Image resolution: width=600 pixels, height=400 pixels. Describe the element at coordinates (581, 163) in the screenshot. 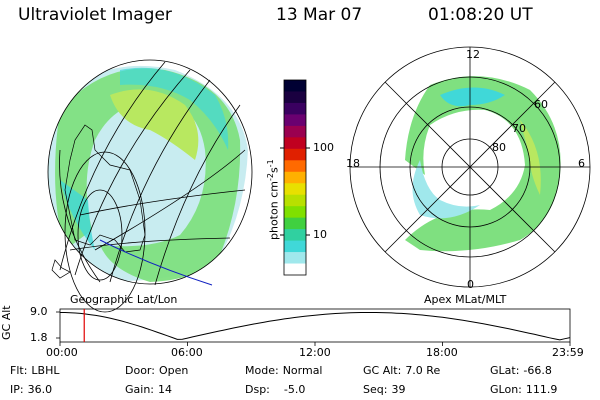

I see `mlt-label-6: 6` at that location.